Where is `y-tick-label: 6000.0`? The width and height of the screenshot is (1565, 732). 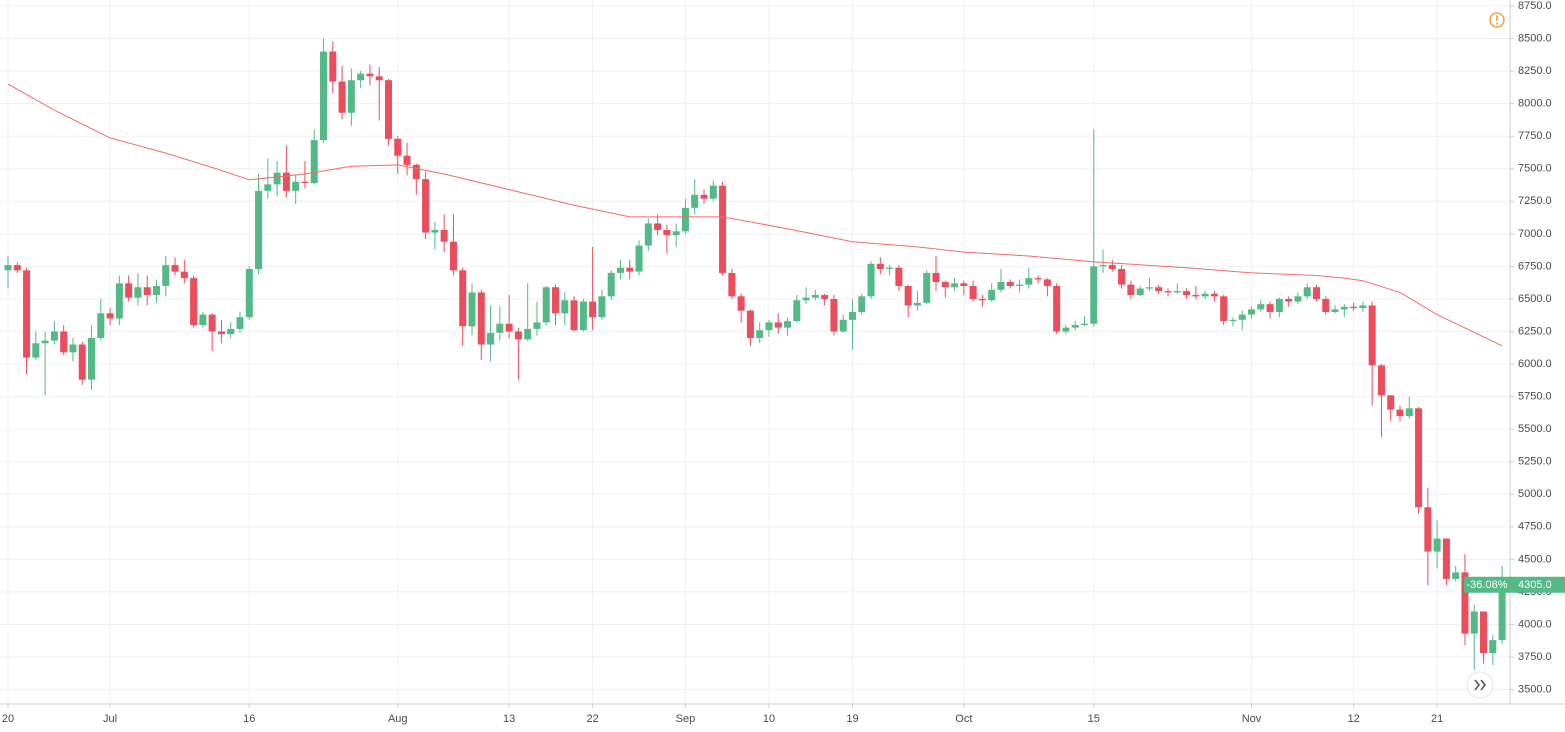 y-tick-label: 6000.0 is located at coordinates (1535, 364).